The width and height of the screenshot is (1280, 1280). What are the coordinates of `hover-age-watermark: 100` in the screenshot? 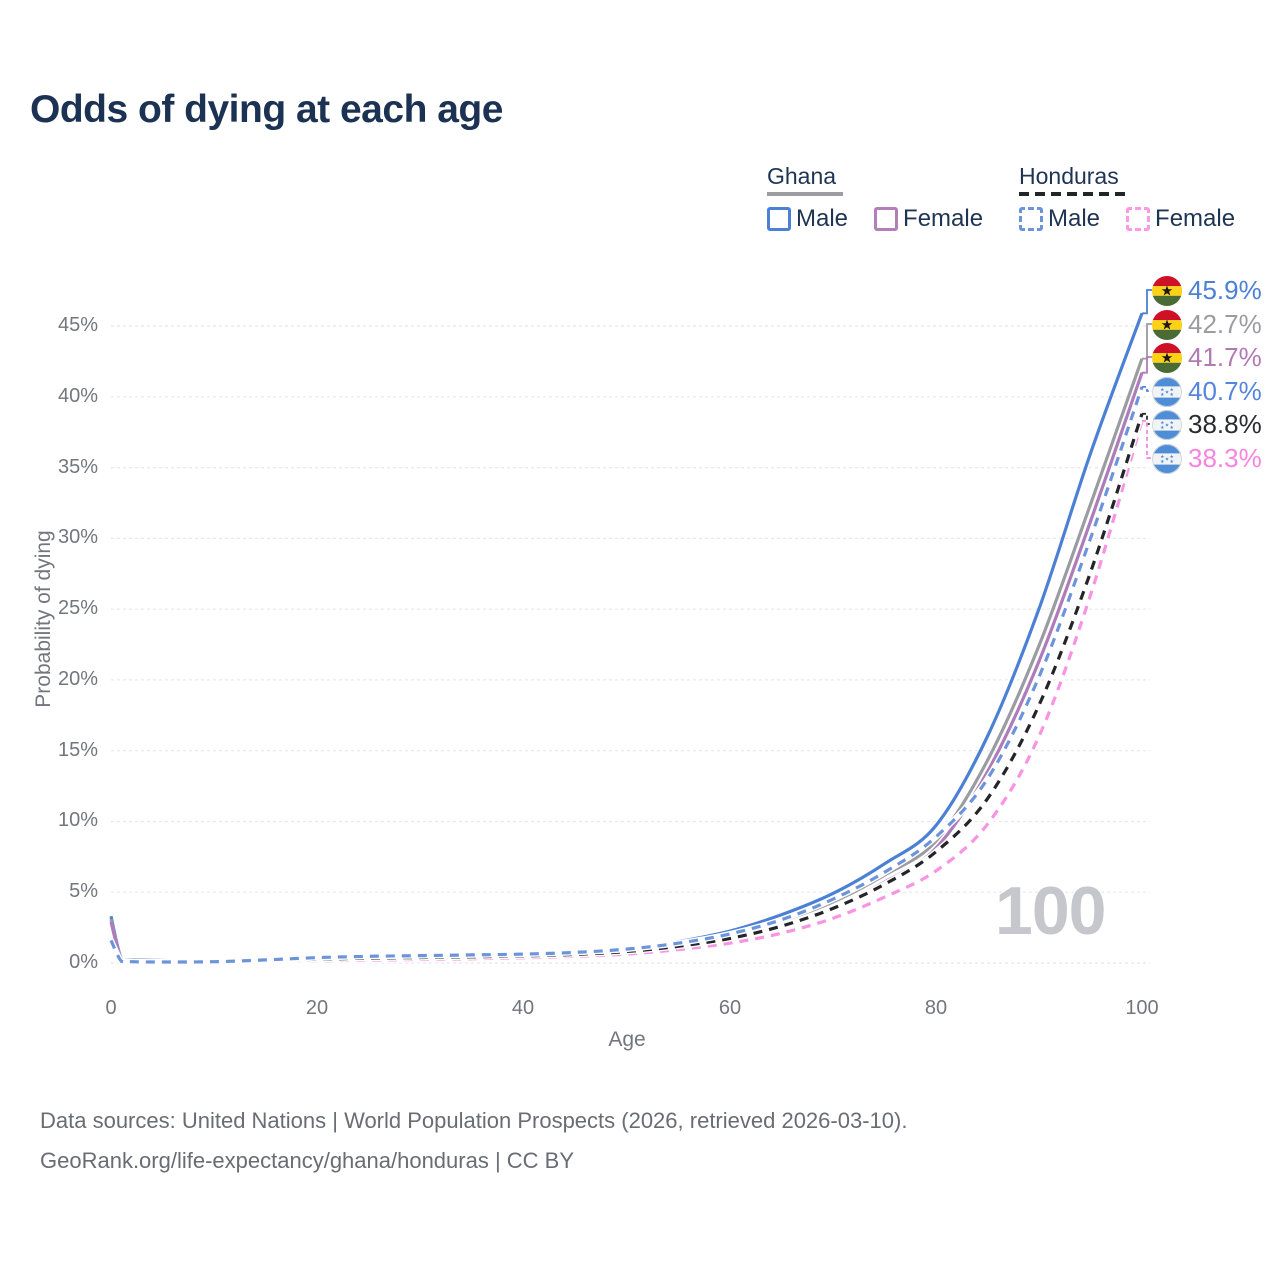 It's located at (1050, 911).